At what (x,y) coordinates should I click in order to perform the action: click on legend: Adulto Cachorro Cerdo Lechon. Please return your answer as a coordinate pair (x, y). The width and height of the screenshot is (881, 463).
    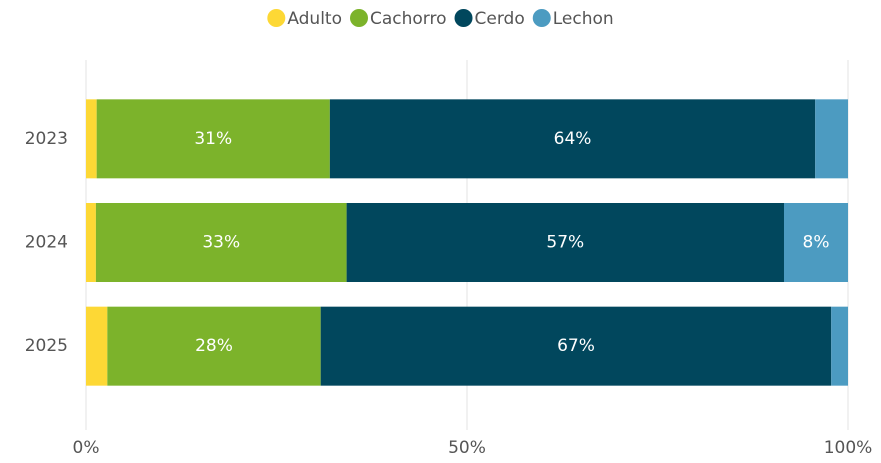
    Looking at the image, I should click on (440, 19).